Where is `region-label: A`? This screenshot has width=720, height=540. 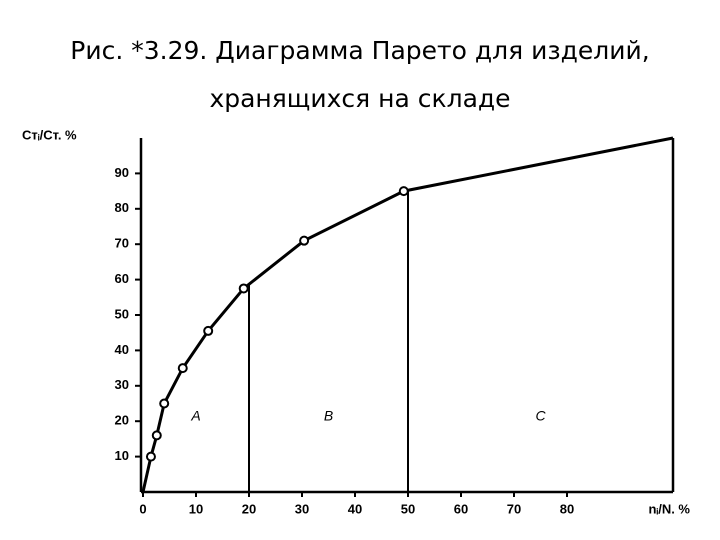
region-label: A is located at coordinates (195, 416).